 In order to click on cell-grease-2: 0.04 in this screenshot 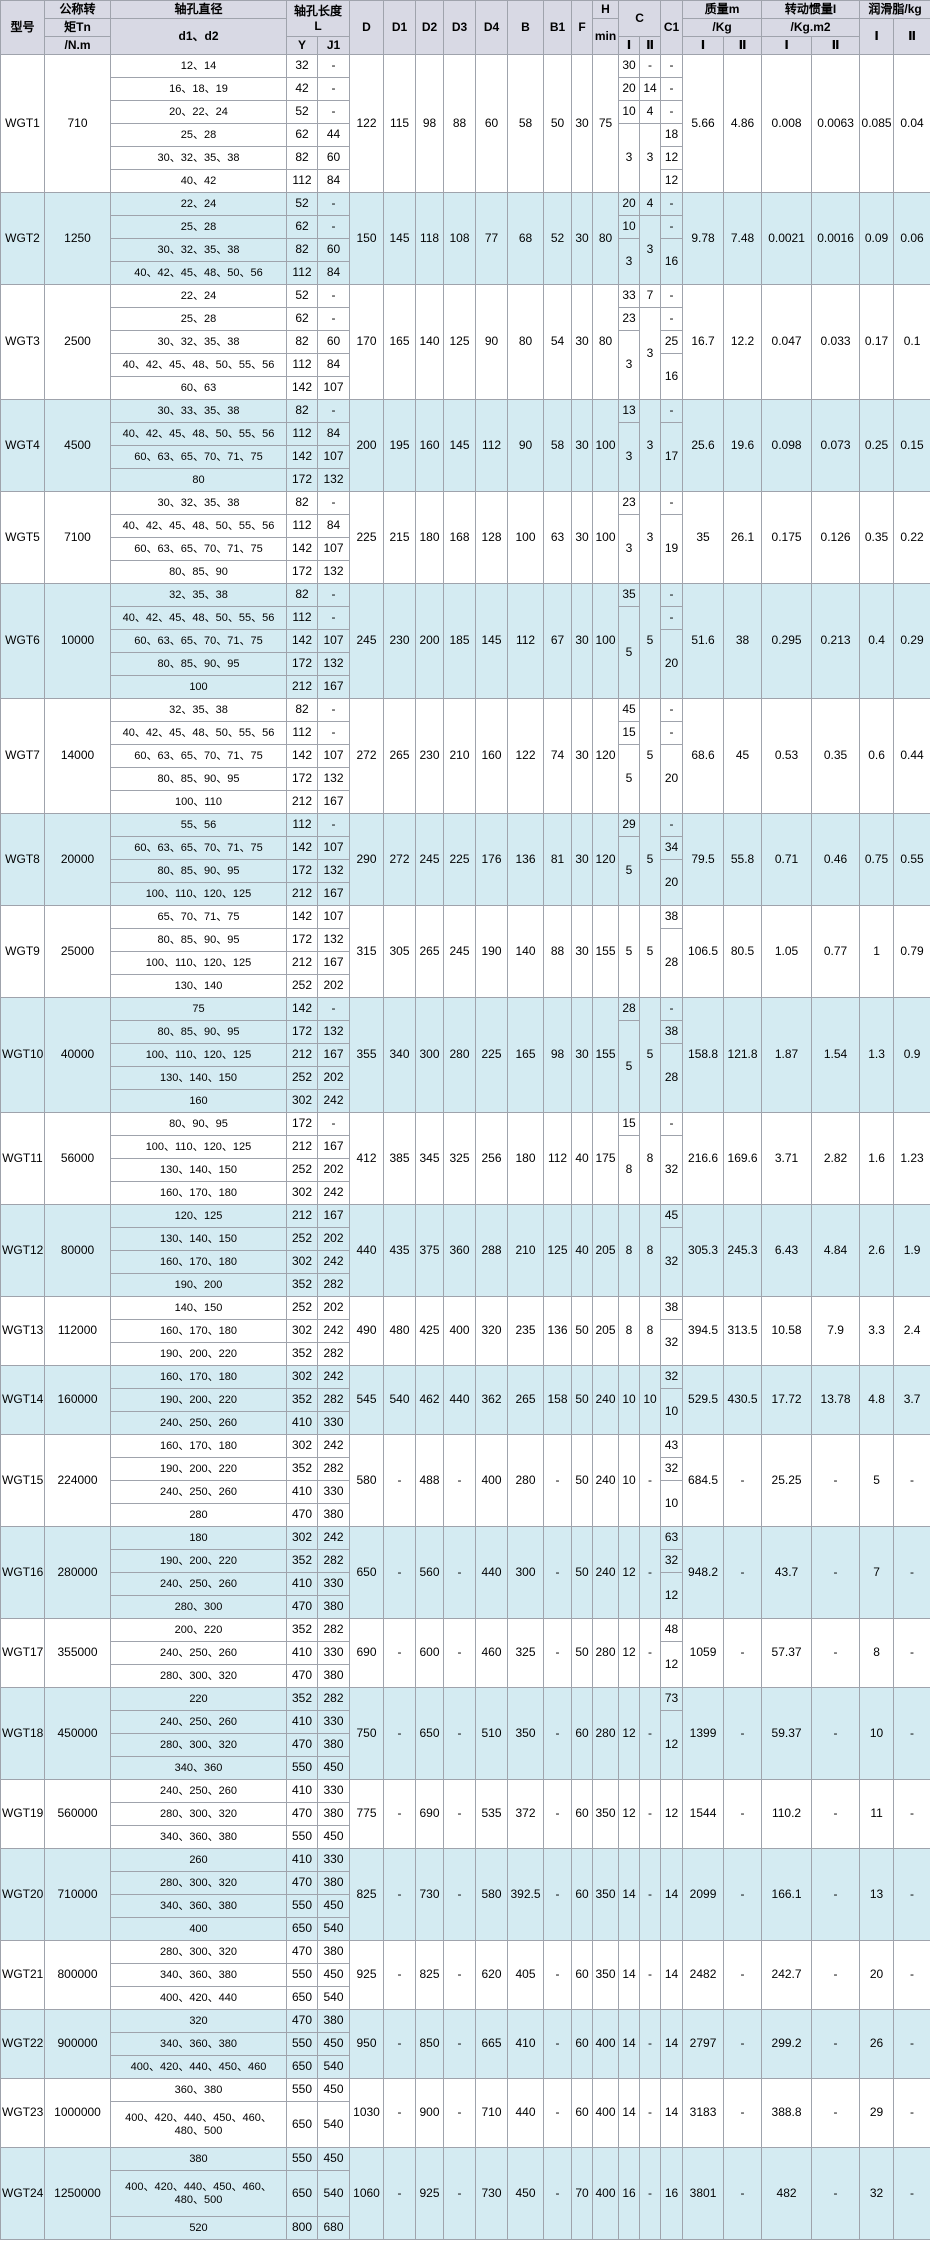, I will do `click(911, 123)`.